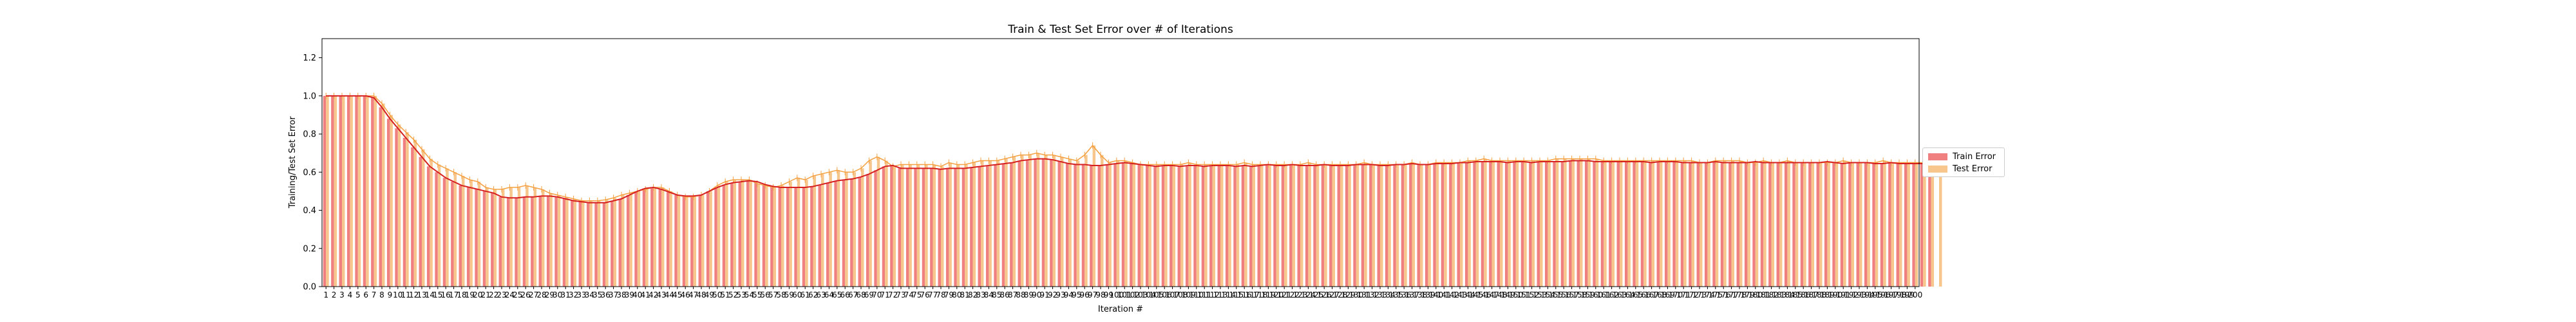 This screenshot has width=2576, height=322. Describe the element at coordinates (1803, 294) in the screenshot. I see `x-tick-label: 186` at that location.